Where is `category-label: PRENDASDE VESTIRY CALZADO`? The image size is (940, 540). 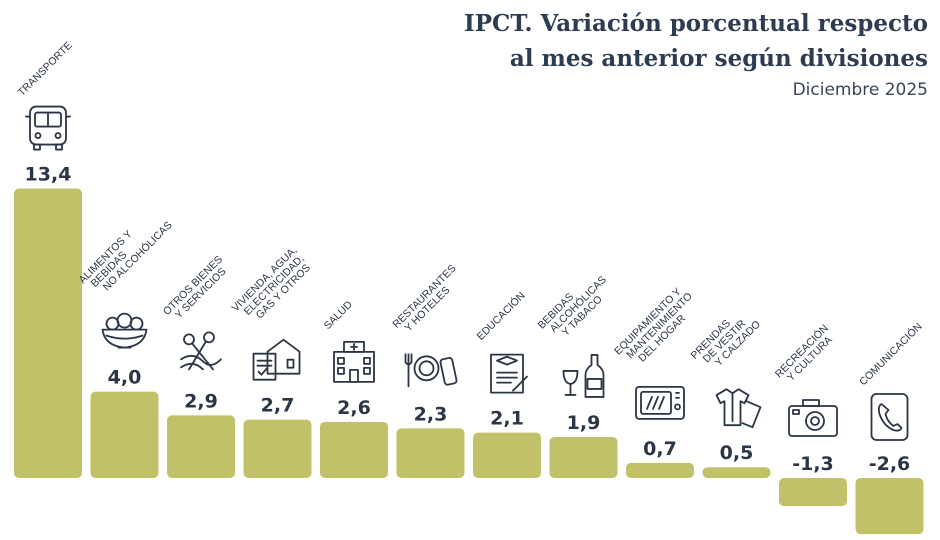 category-label: PRENDASDE VESTIRY CALZADO is located at coordinates (726, 340).